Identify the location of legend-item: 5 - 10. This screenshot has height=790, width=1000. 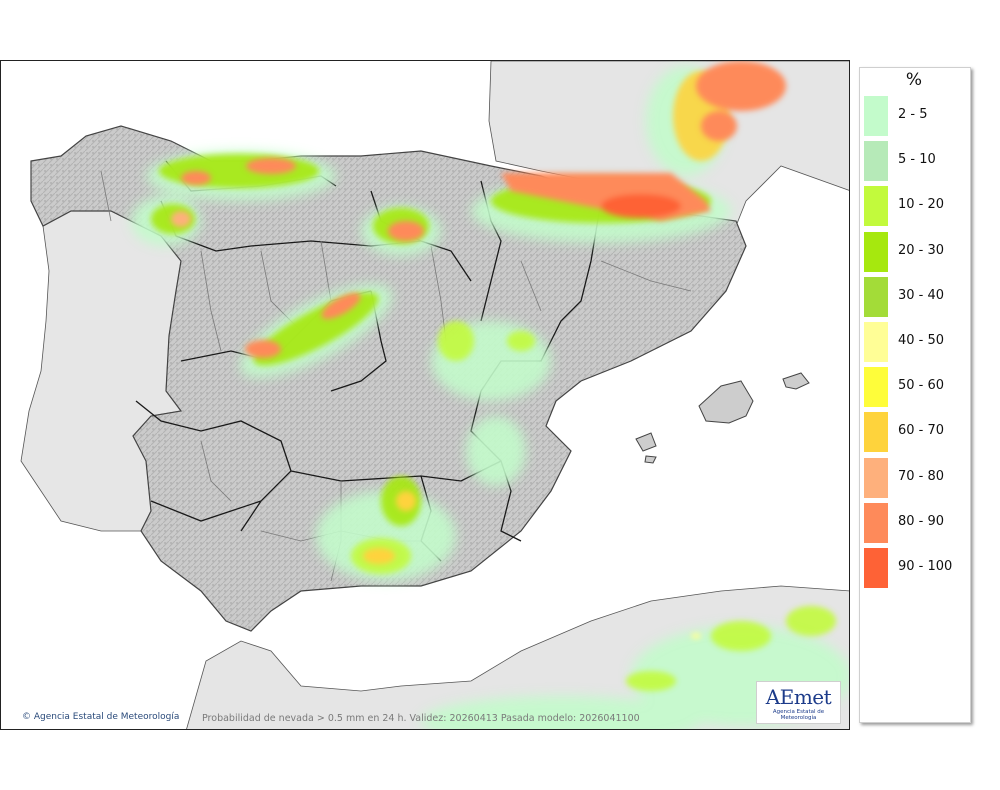
(916, 160).